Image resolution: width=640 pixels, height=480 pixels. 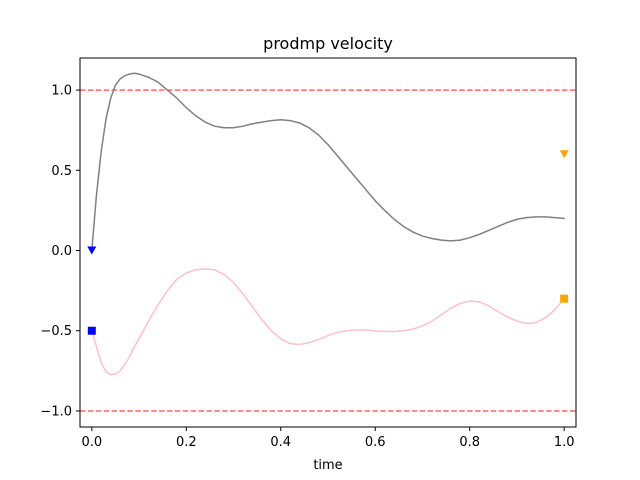 I want to click on y-tick-label: 0.5, so click(x=61, y=171).